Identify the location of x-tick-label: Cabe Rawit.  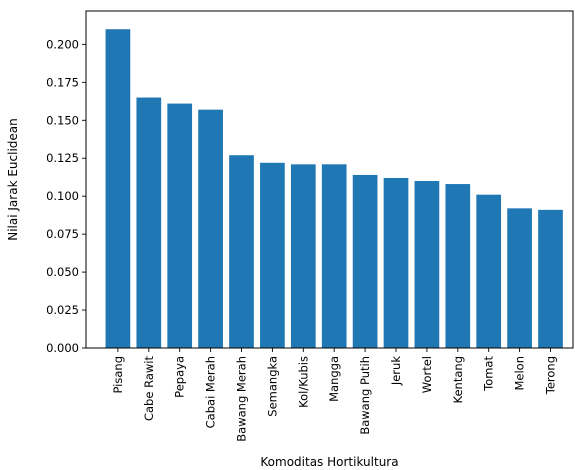
(149, 388).